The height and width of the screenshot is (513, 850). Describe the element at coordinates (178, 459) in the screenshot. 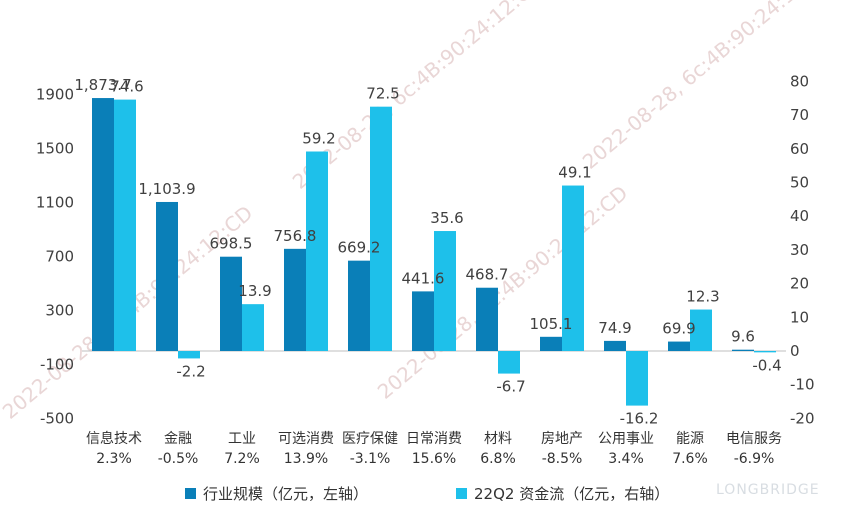

I see `category-note: -0.5%` at that location.